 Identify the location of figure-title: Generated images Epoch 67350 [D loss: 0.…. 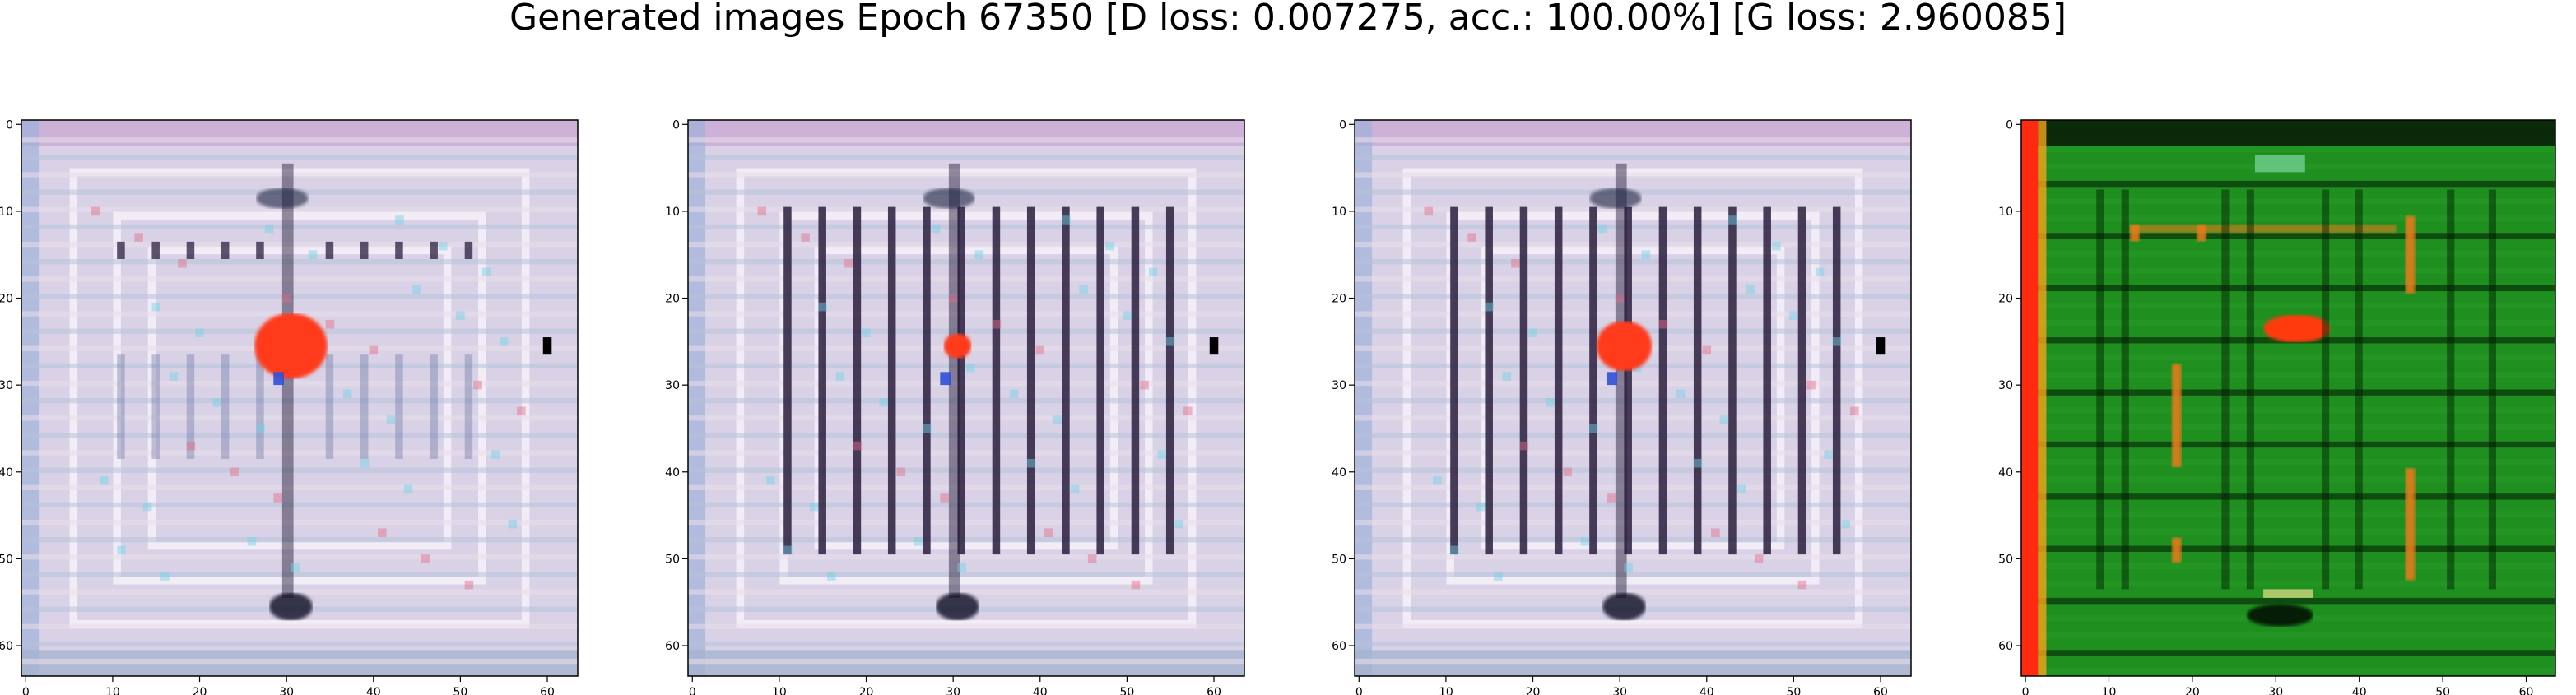
(1288, 19).